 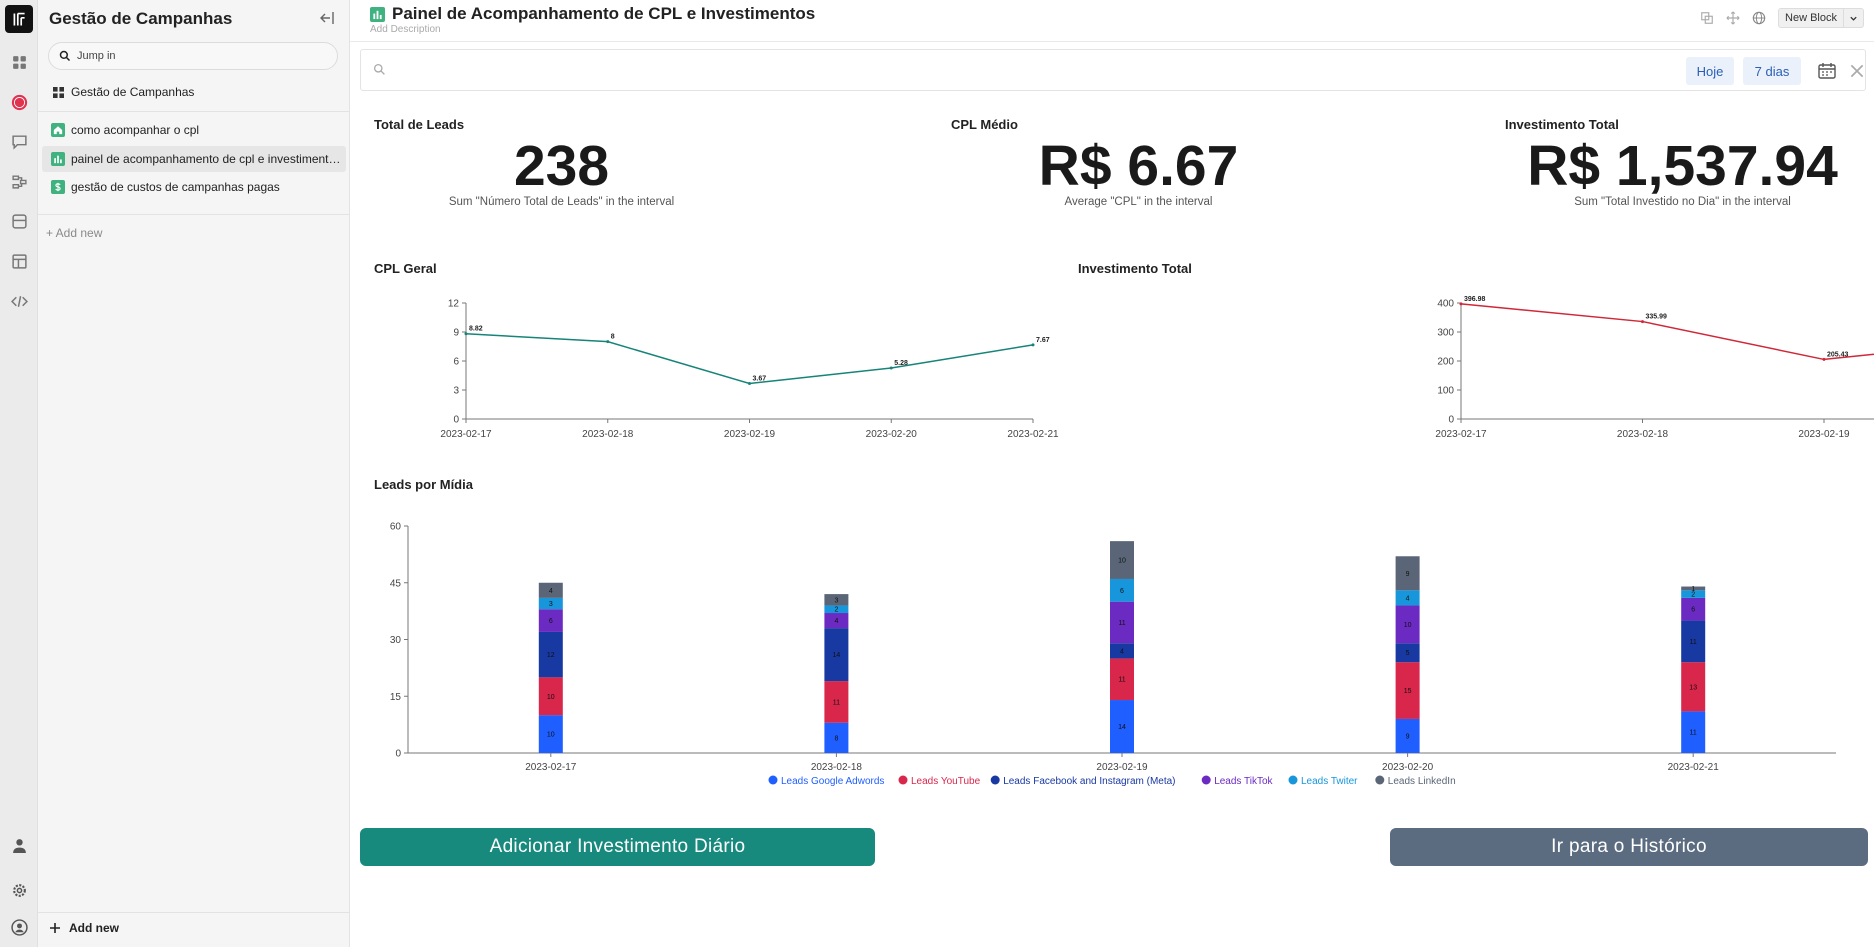 I want to click on y-tick-label: 300, so click(x=1445, y=333).